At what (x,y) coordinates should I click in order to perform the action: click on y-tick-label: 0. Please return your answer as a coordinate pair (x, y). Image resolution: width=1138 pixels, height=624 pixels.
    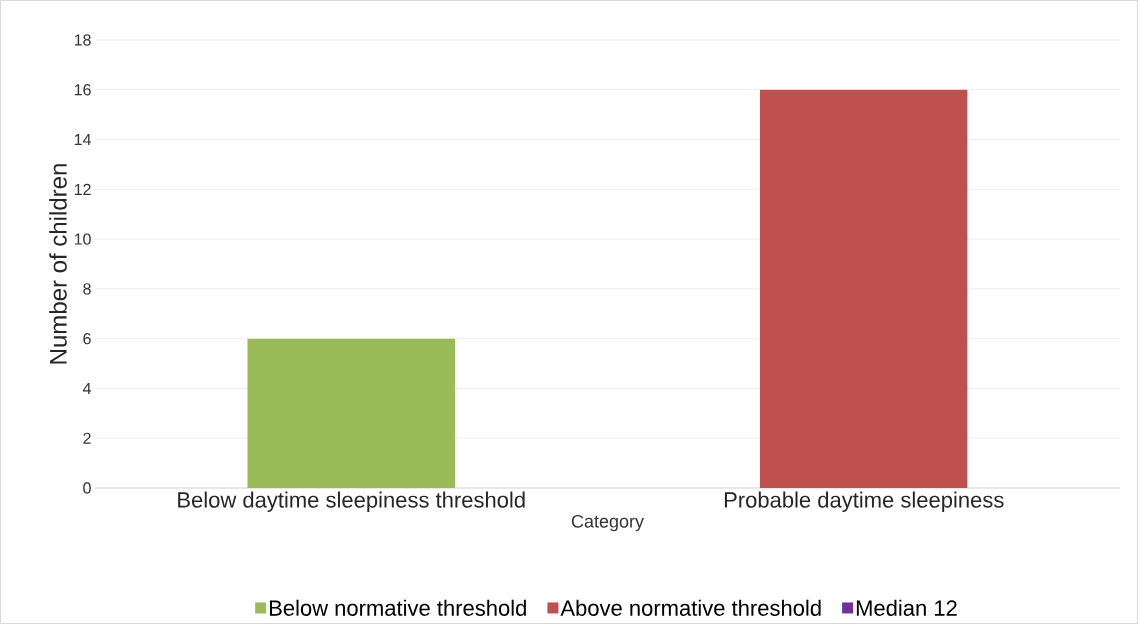
    Looking at the image, I should click on (87, 488).